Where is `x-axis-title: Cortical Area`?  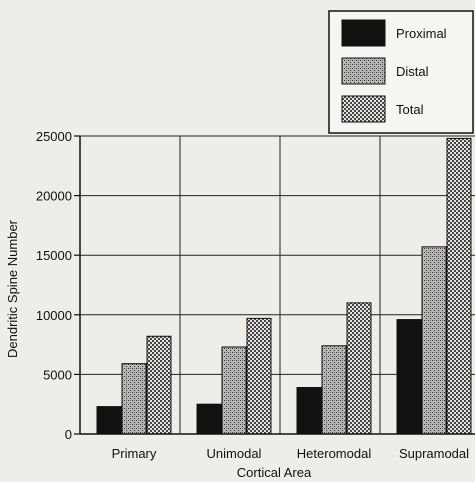
x-axis-title: Cortical Area is located at coordinates (274, 472).